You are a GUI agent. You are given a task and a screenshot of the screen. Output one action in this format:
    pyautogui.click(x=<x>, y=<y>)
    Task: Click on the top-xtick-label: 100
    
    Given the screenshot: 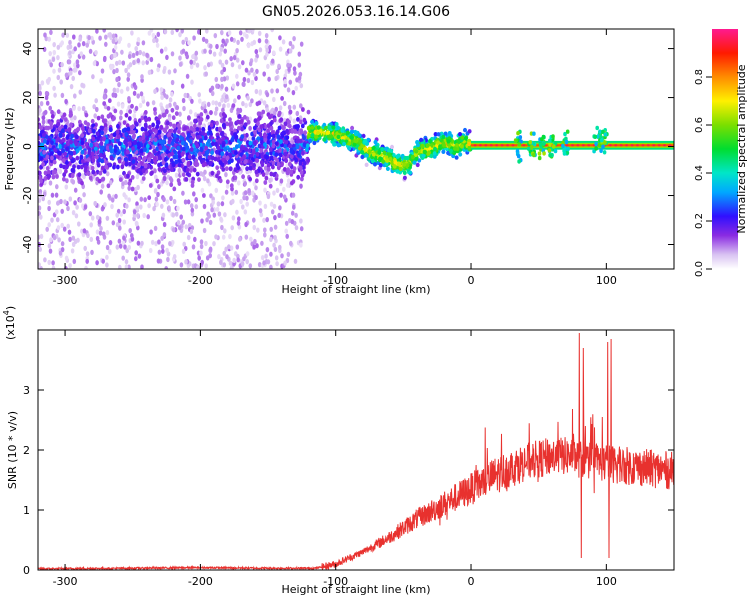 What is the action you would take?
    pyautogui.click(x=606, y=280)
    